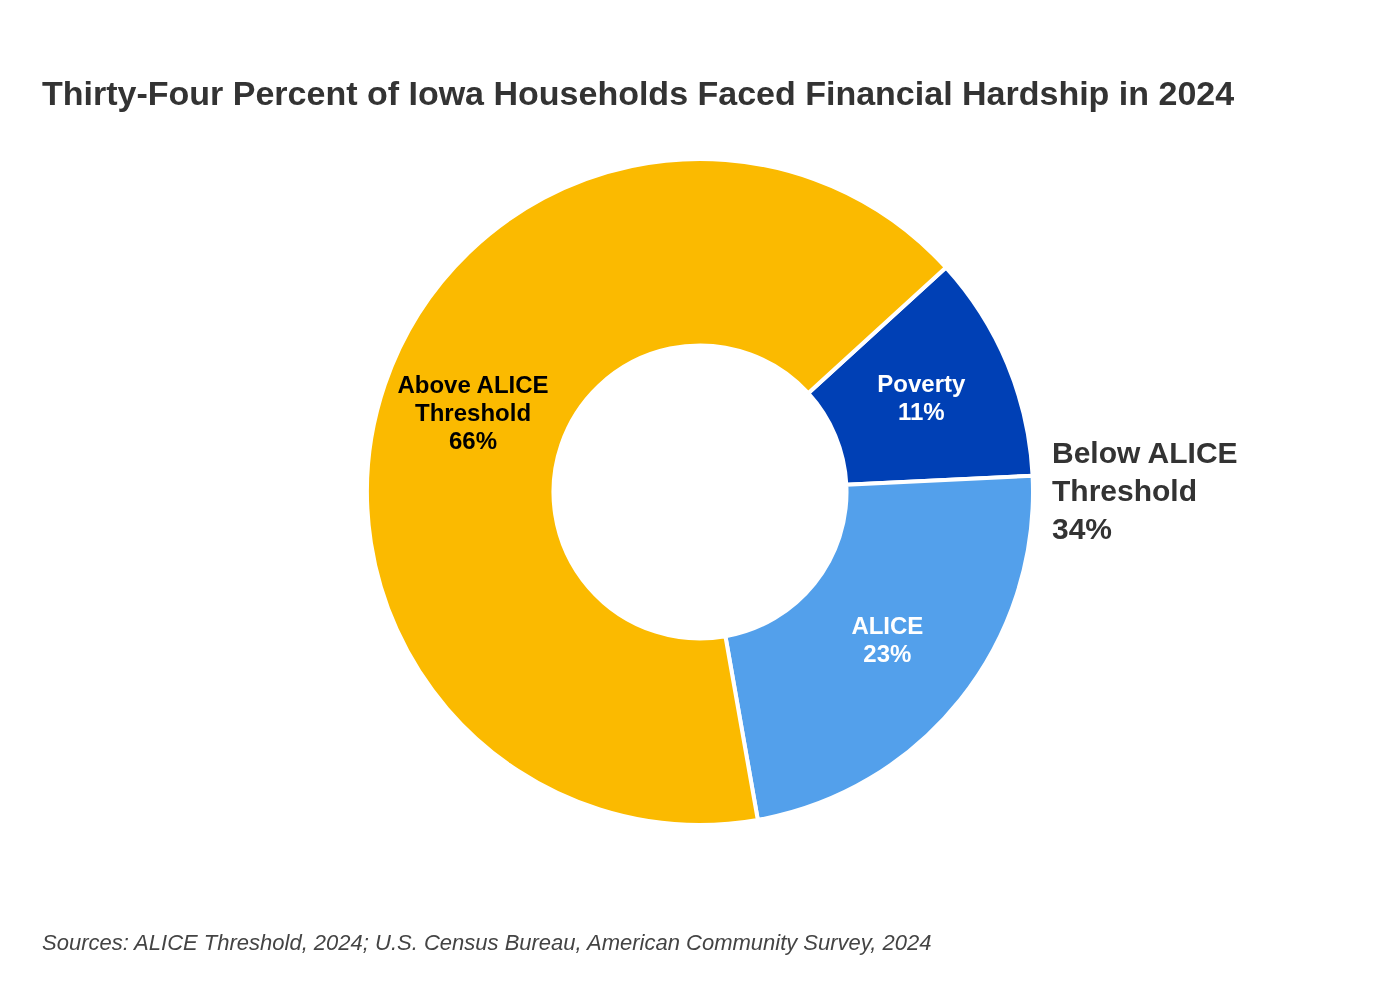  I want to click on source-note: Sources: ALICE Threshold, 2024; U.S. Census Bureau, American Community Survey, 2024, so click(487, 943).